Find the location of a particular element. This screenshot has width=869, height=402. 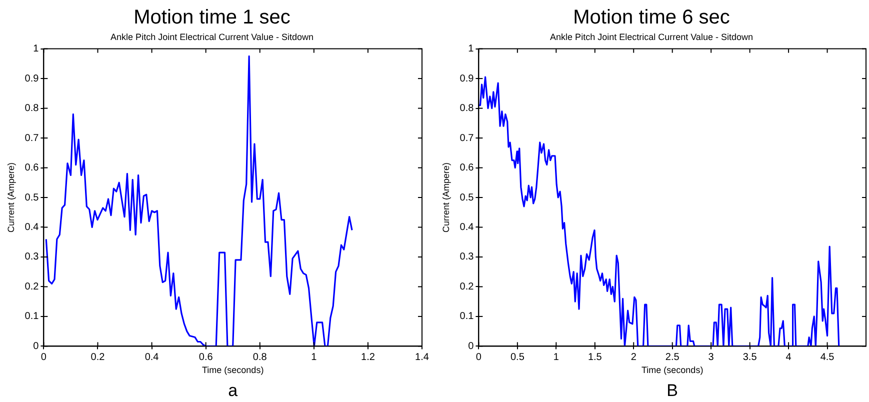

x-tick-label: 1.5 is located at coordinates (595, 357).